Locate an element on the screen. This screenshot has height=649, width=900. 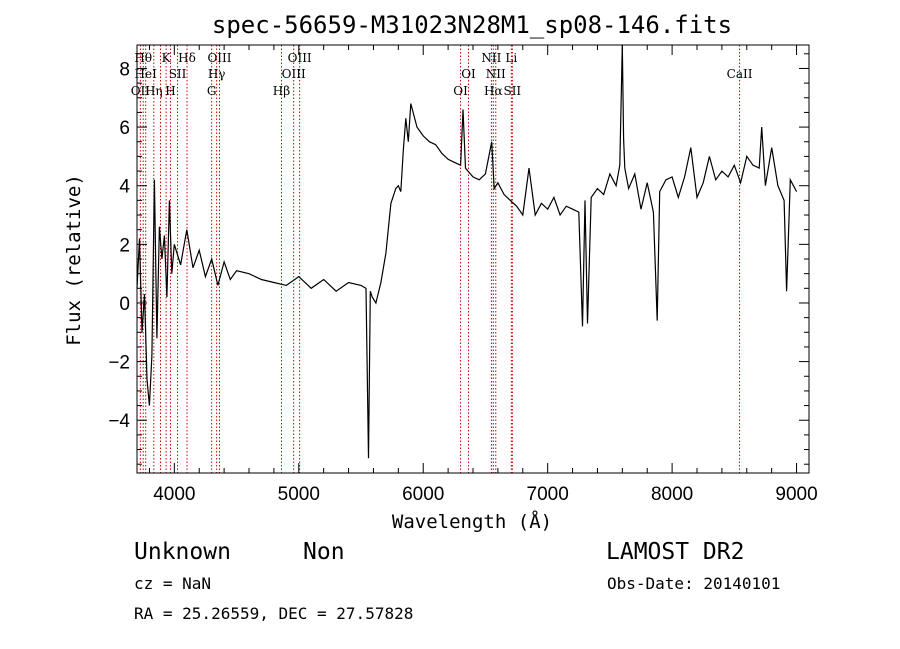
line-marker-label-18: Hα is located at coordinates (493, 91).